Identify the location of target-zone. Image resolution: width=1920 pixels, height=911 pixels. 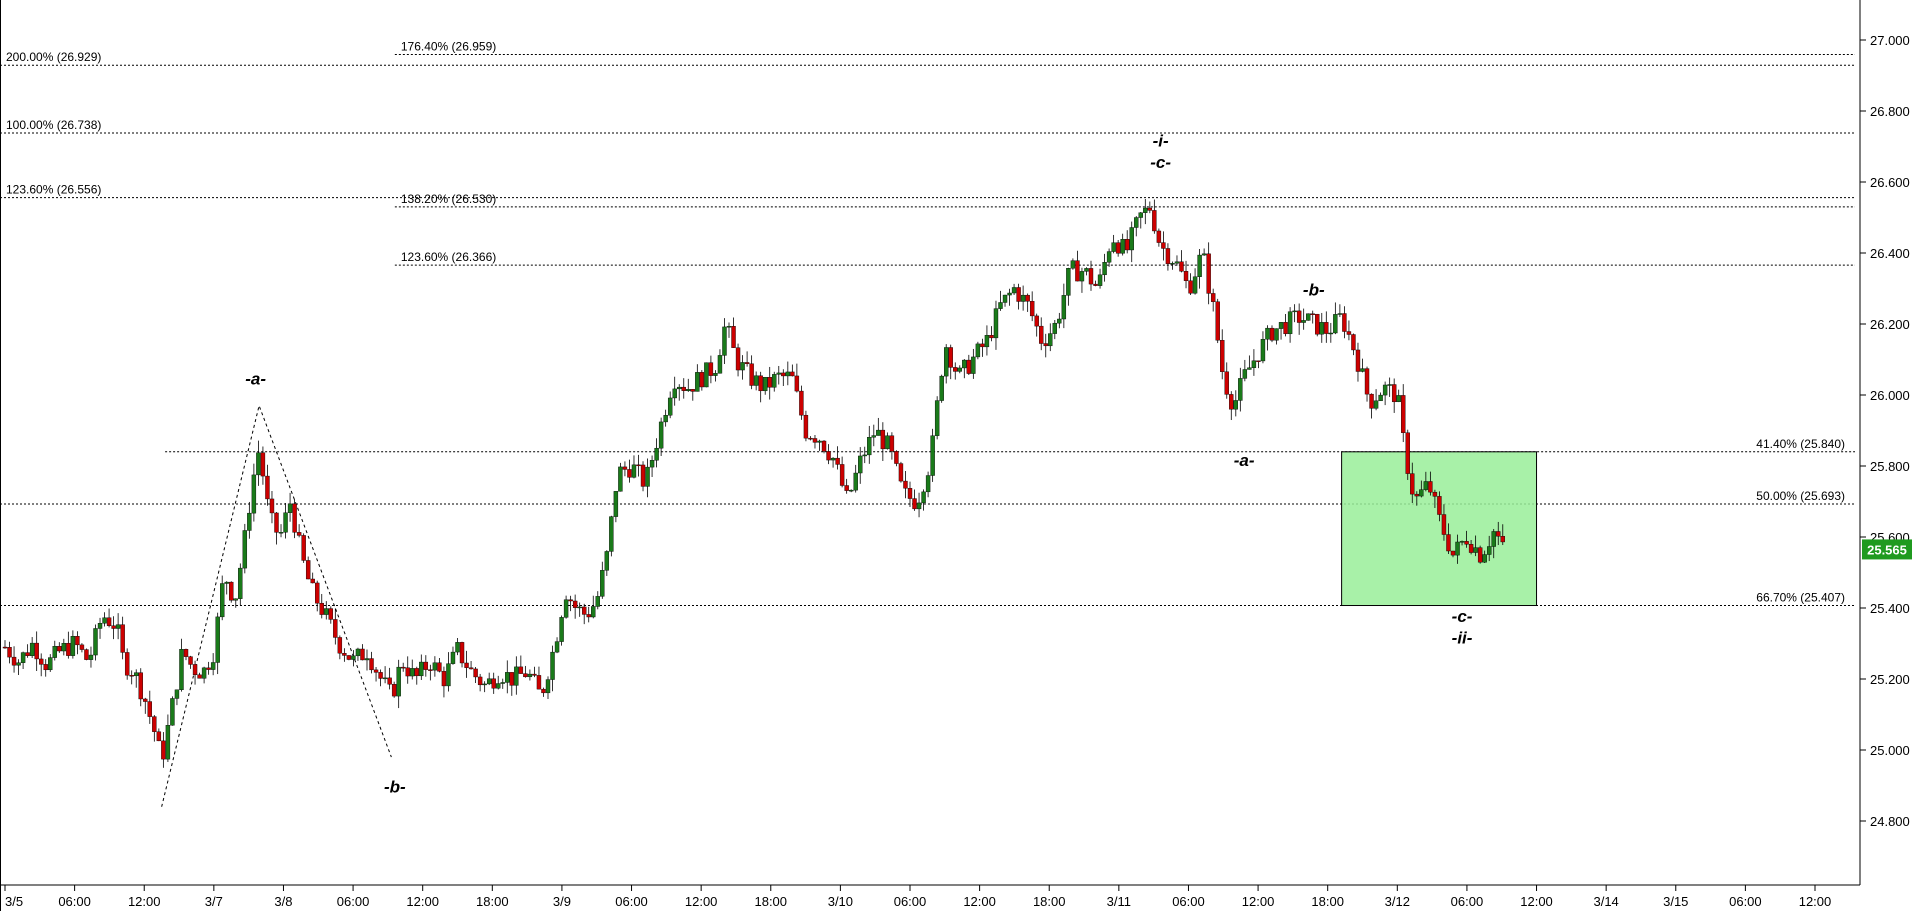
(1439, 529).